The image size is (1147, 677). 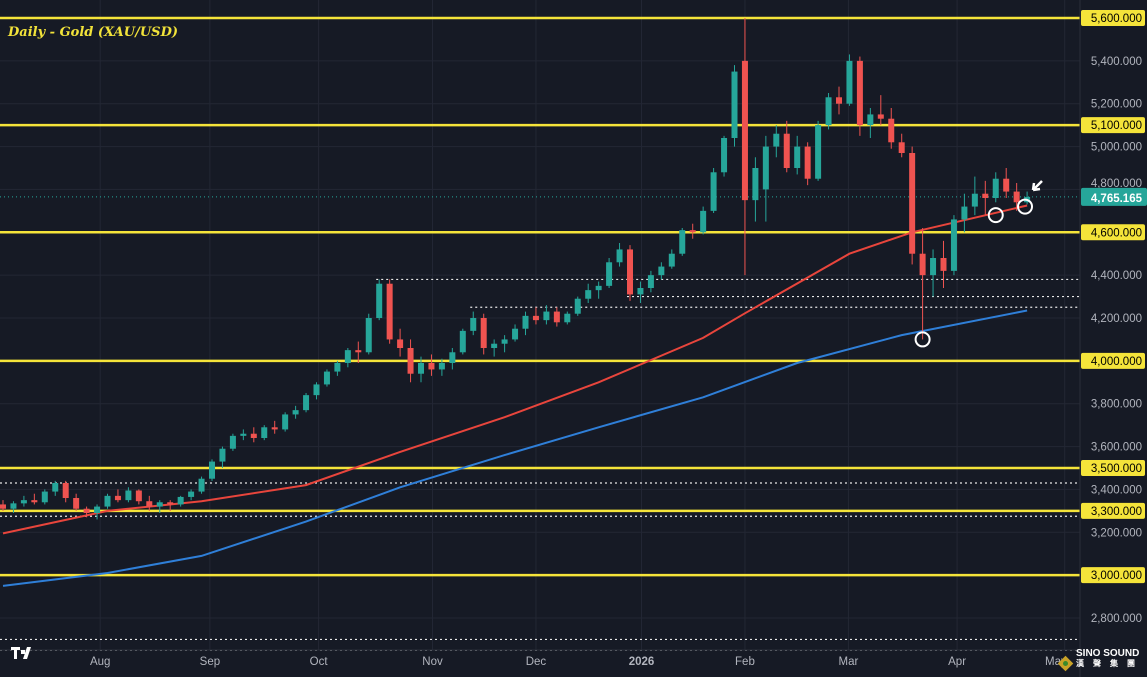 I want to click on current-price-tag, so click(x=1114, y=196).